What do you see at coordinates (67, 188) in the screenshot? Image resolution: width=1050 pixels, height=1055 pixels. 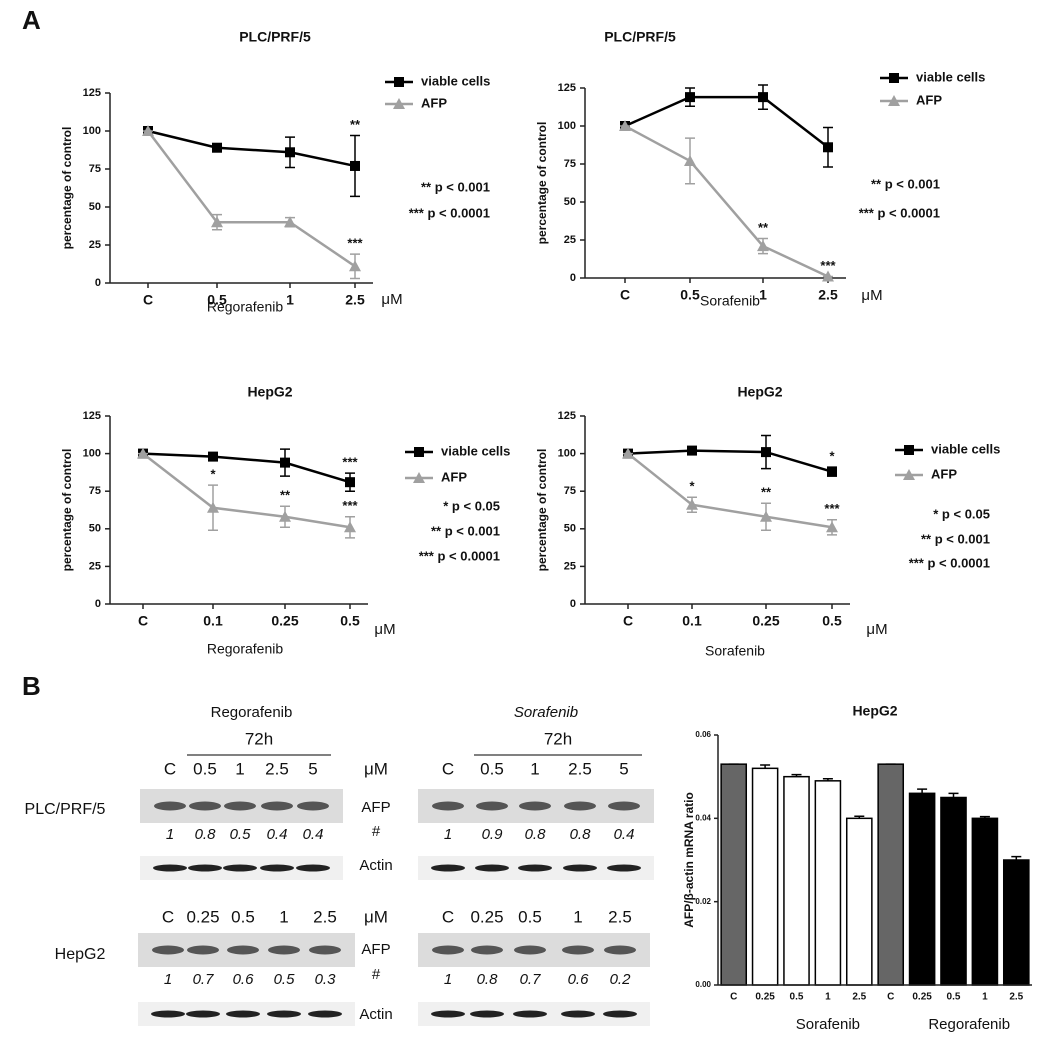 I see `y-axis-label: percentage of control` at bounding box center [67, 188].